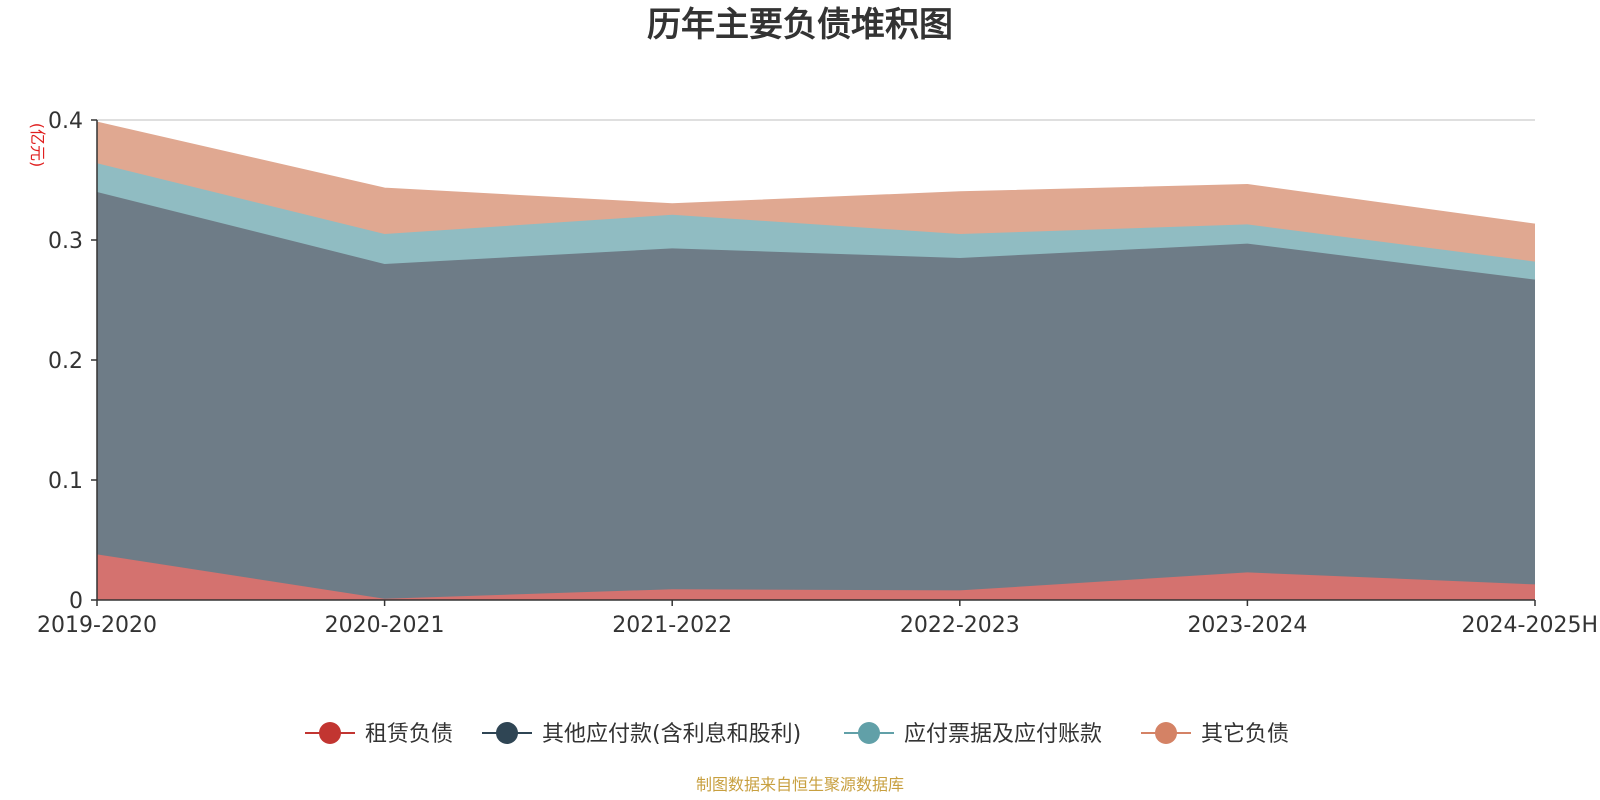 Image resolution: width=1600 pixels, height=800 pixels. Describe the element at coordinates (672, 625) in the screenshot. I see `x-tick-label: 2021-2022` at that location.